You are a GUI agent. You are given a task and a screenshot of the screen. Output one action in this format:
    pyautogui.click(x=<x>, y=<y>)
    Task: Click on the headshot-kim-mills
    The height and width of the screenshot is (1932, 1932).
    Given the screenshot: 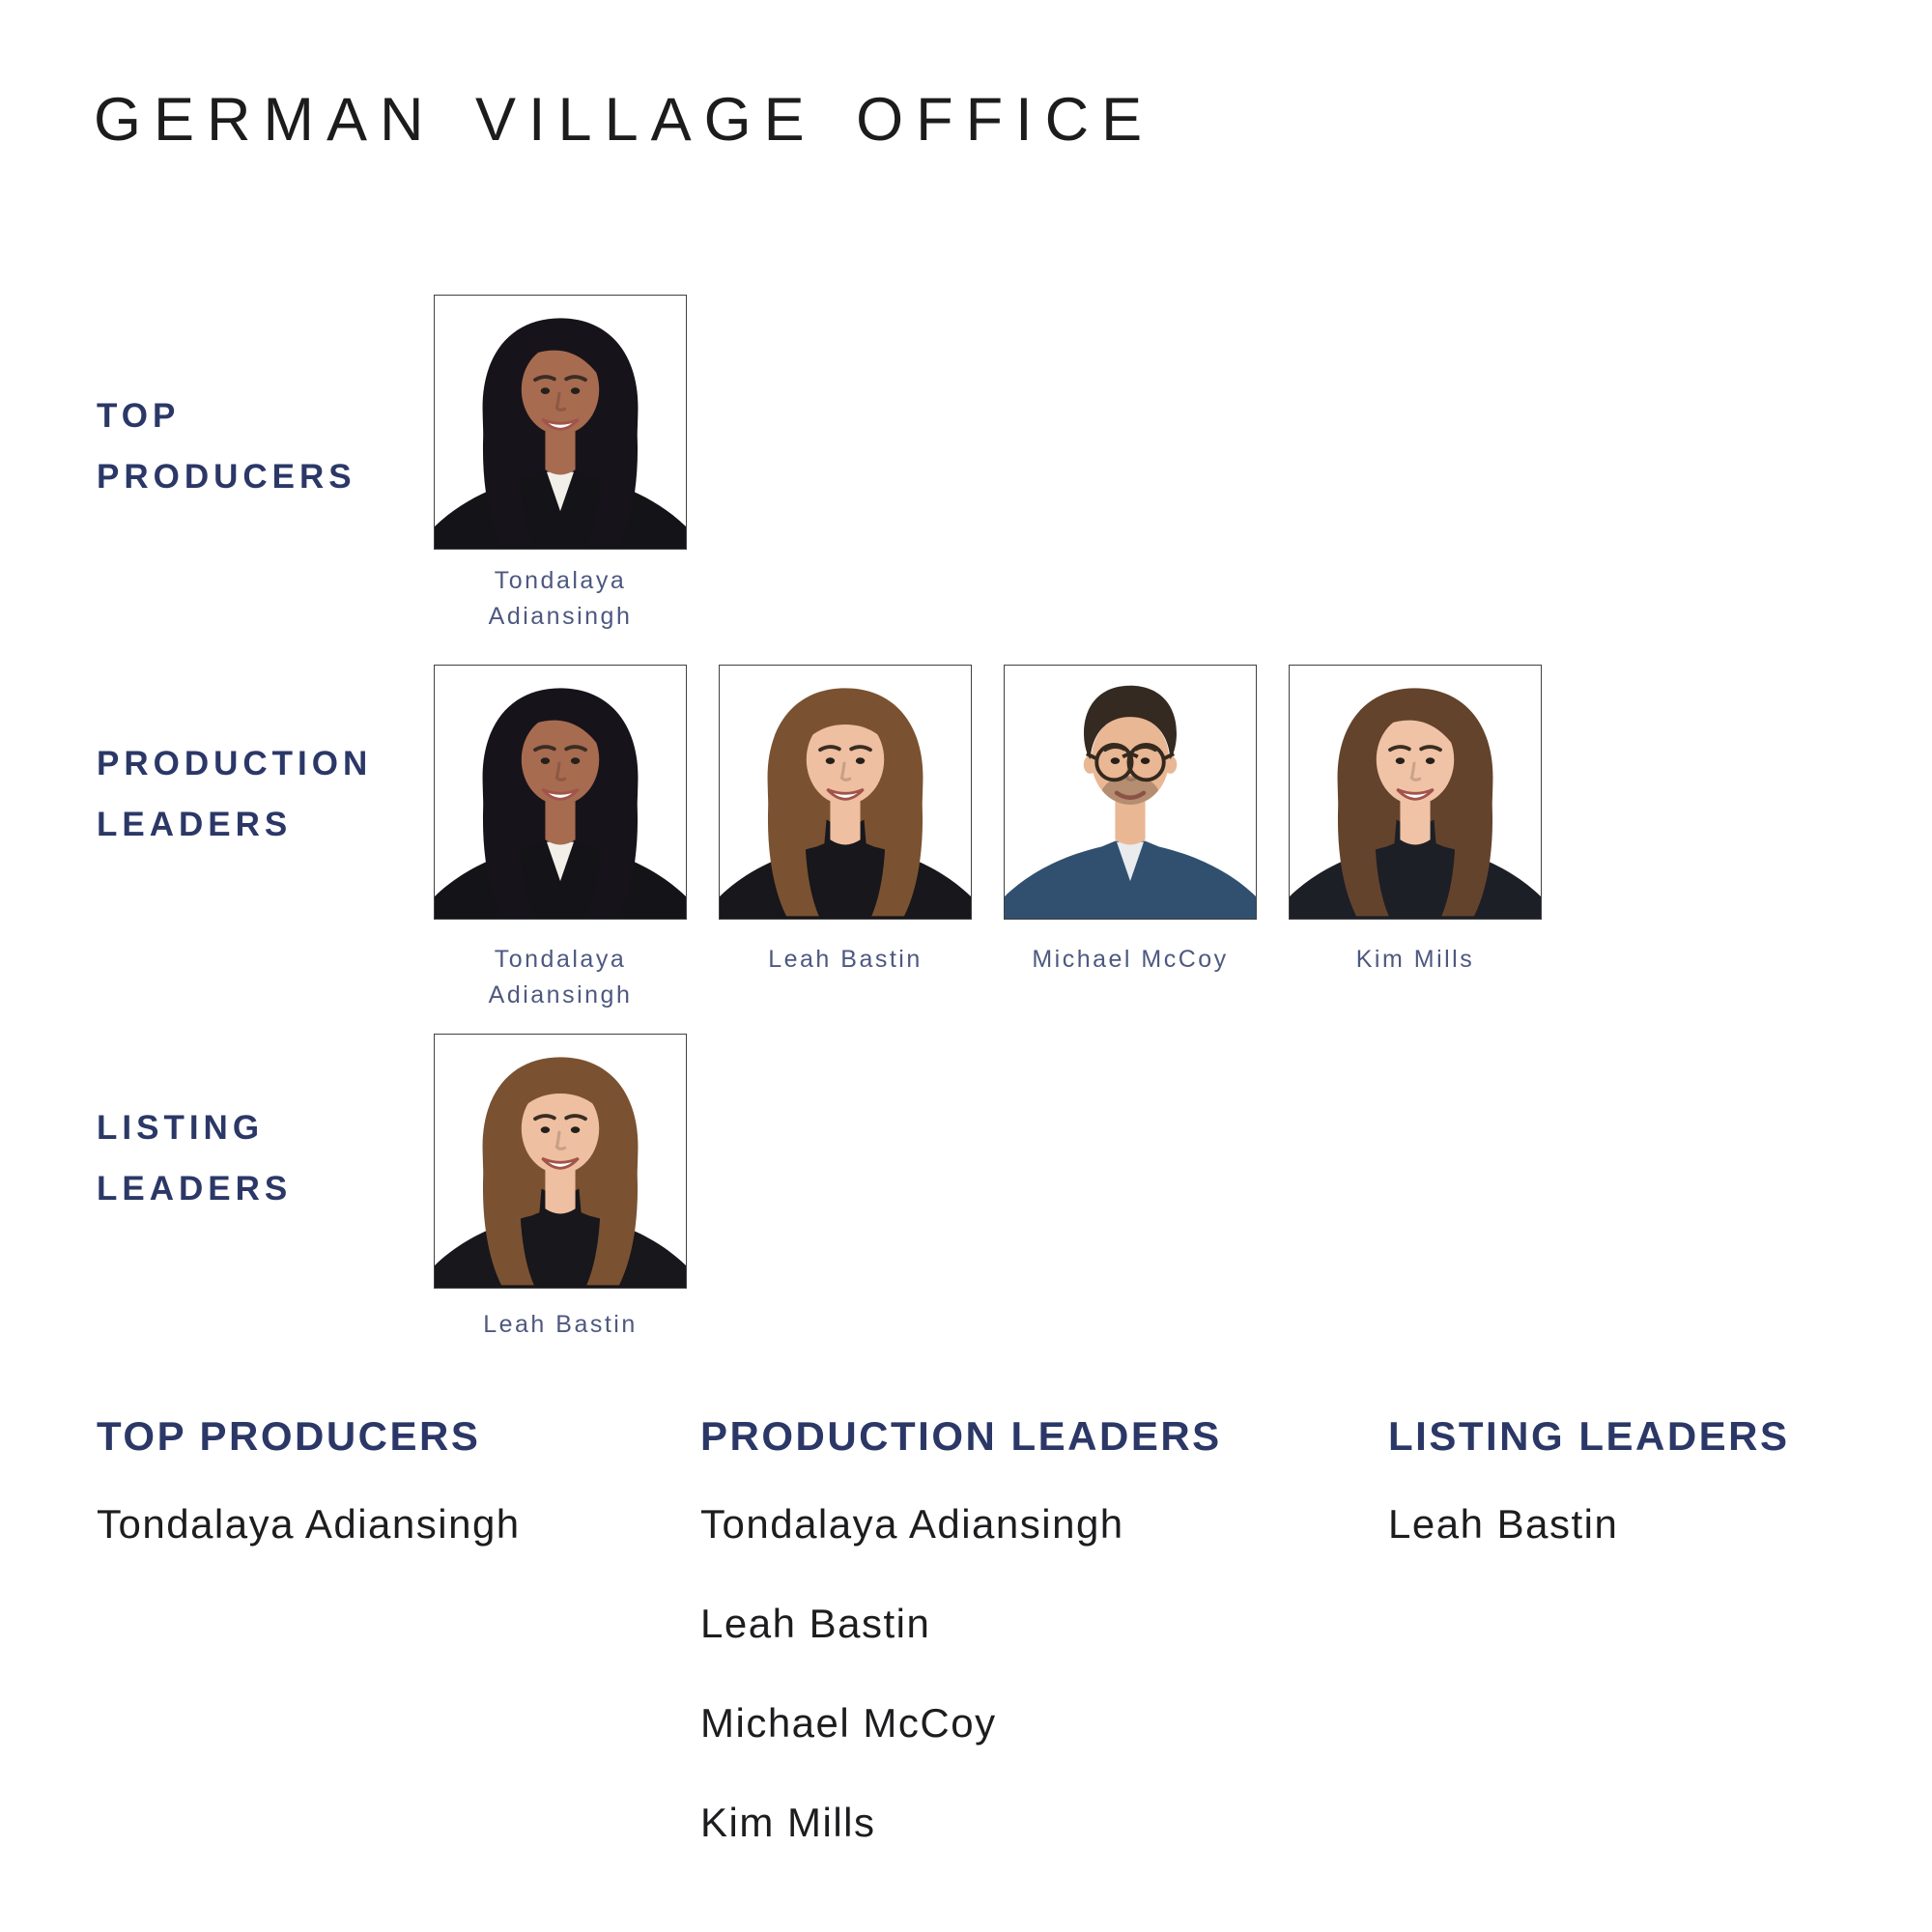 What is the action you would take?
    pyautogui.click(x=1415, y=792)
    